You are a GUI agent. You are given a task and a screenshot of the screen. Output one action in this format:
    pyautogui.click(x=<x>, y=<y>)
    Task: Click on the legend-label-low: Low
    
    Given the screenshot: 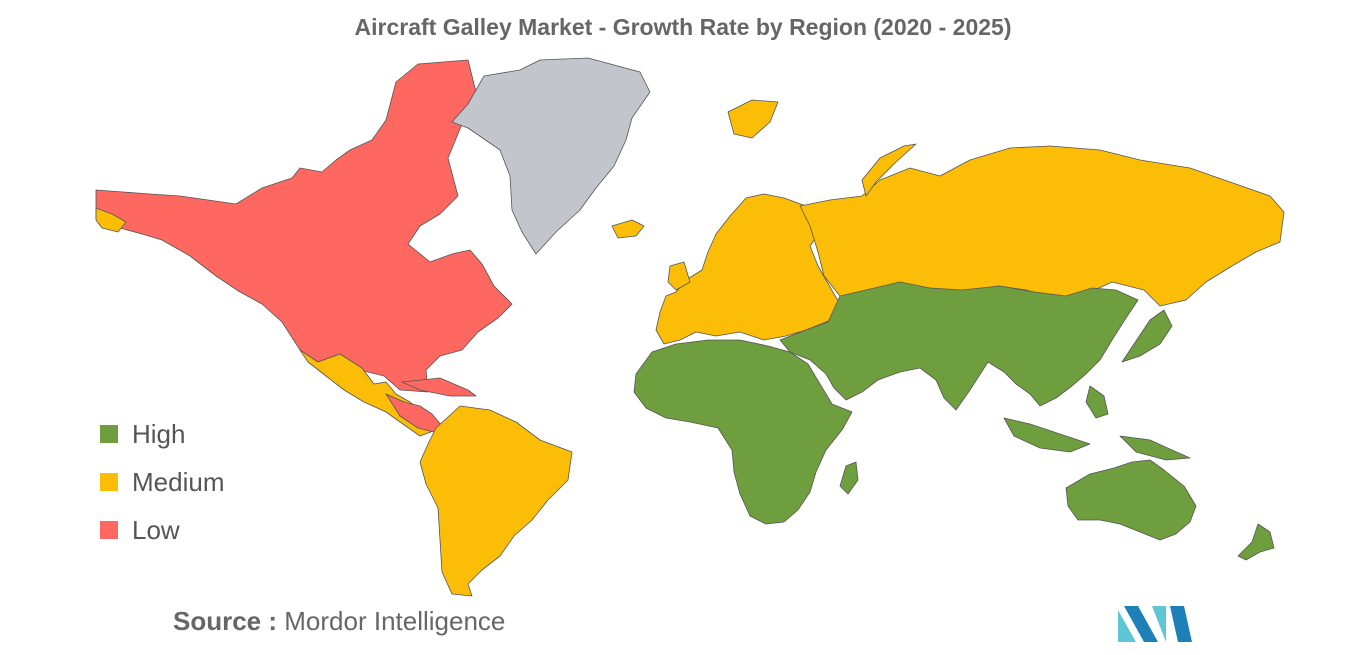 What is the action you would take?
    pyautogui.click(x=156, y=529)
    